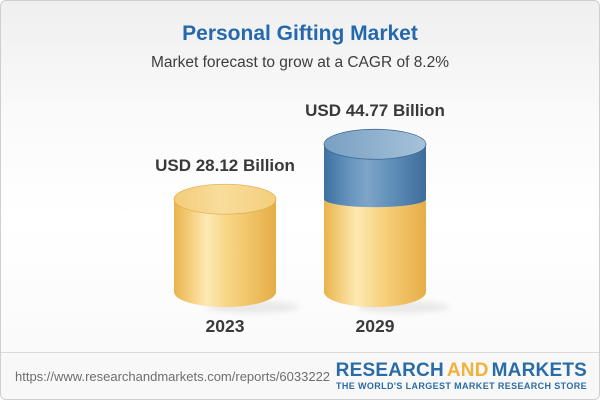  Describe the element at coordinates (375, 111) in the screenshot. I see `value-label-2029: USD 44.77 Billion` at that location.